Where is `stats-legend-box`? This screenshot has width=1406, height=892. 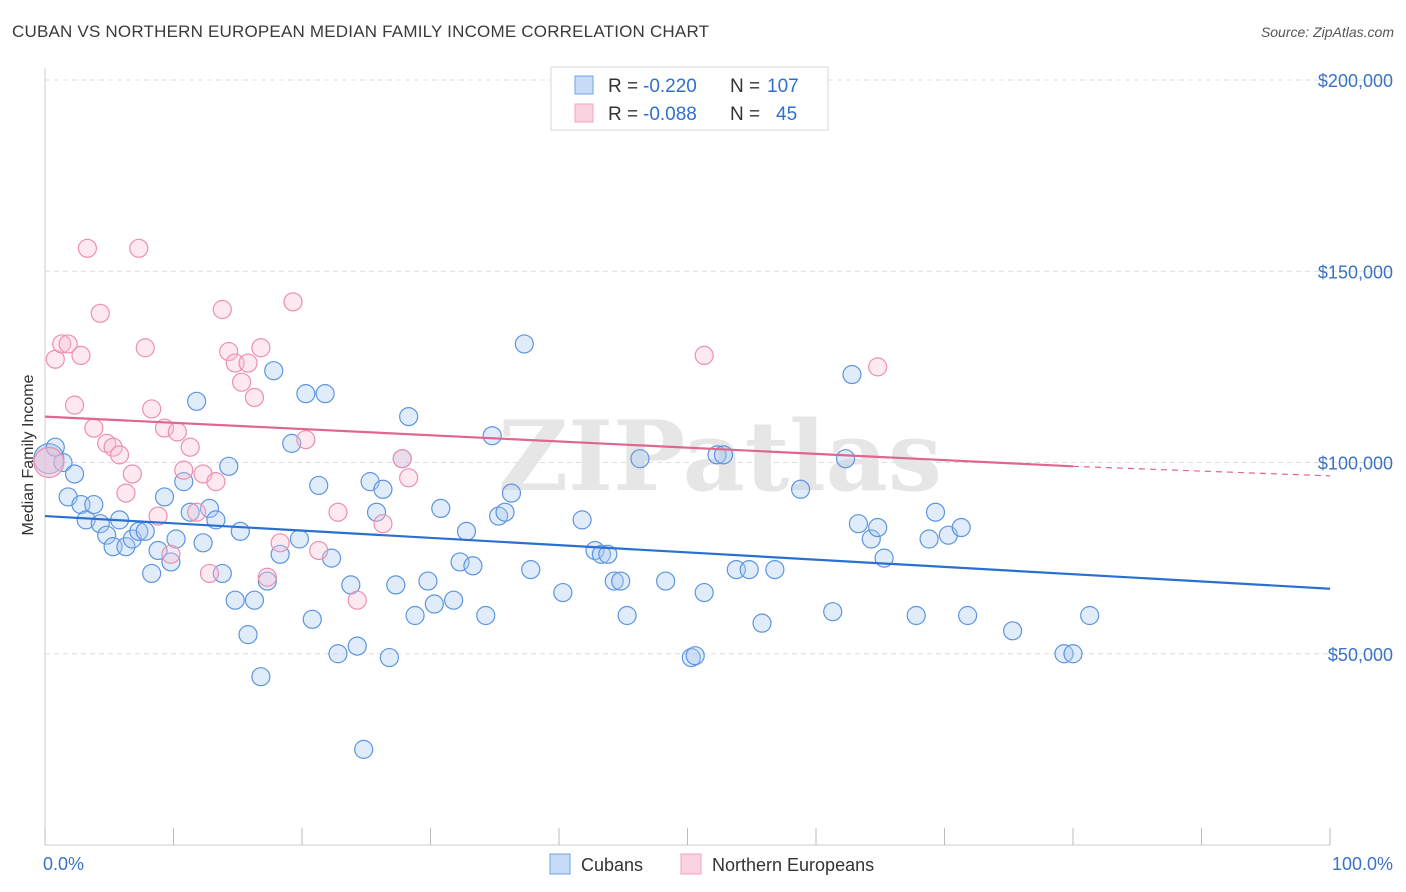 stats-legend-box is located at coordinates (689, 98).